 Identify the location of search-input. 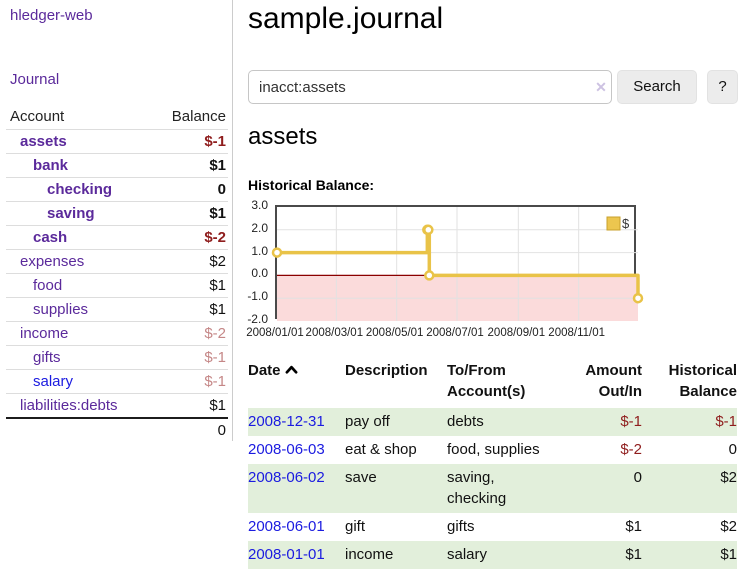
(430, 87).